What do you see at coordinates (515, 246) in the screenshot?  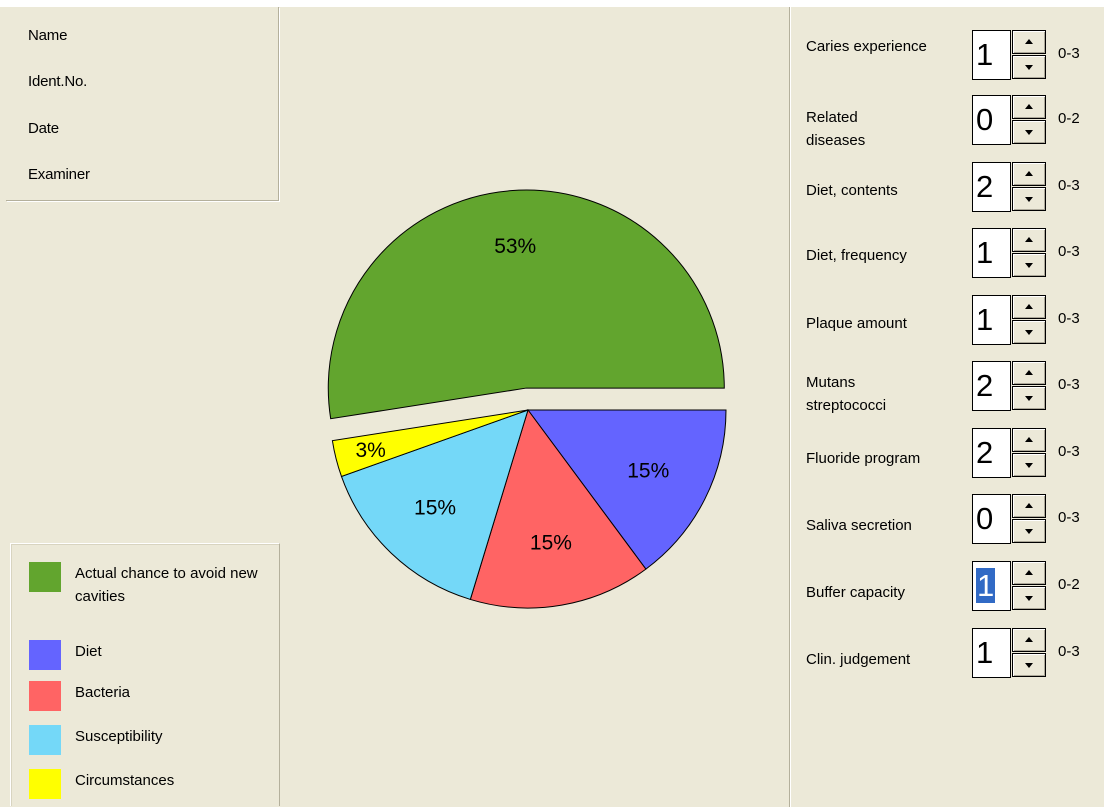 I see `slice-value-label: 53%` at bounding box center [515, 246].